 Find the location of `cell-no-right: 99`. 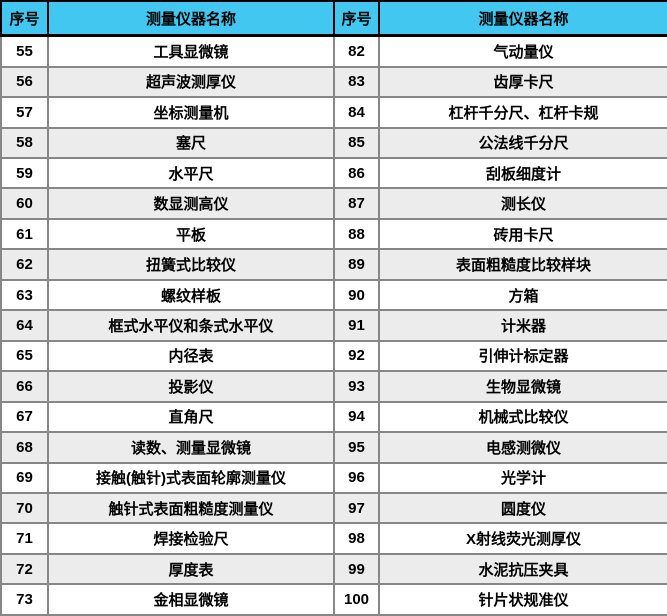

cell-no-right: 99 is located at coordinates (356, 569).